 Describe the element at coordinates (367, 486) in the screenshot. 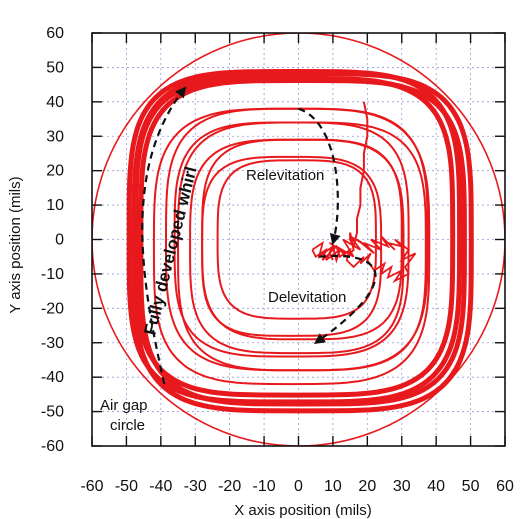

I see `x-tick-label: 20` at that location.